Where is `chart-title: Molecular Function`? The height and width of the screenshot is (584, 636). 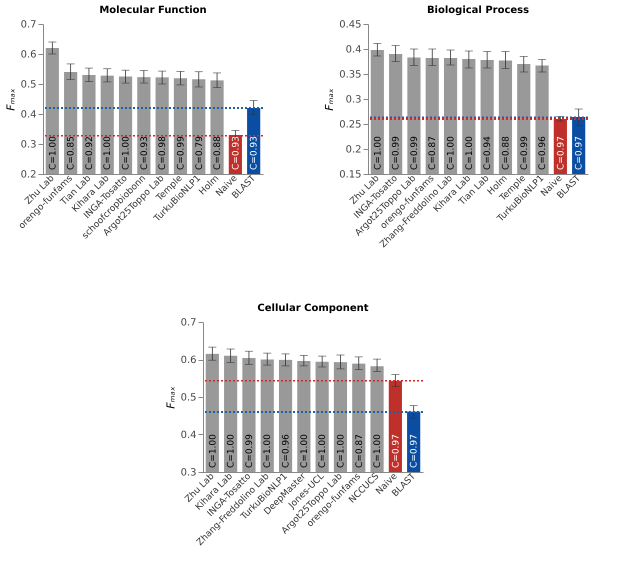 chart-title: Molecular Function is located at coordinates (153, 10).